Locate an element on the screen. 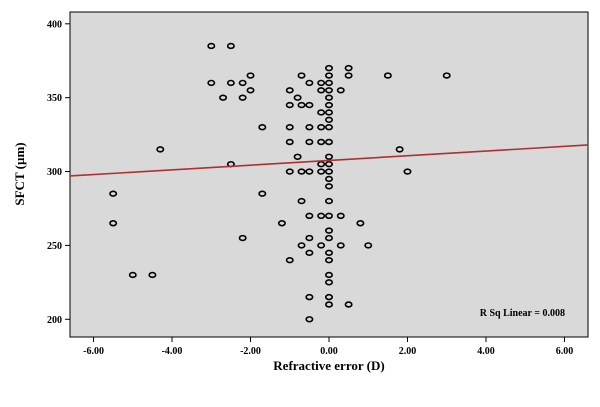 The image size is (600, 407). fit-line is located at coordinates (329, 160).